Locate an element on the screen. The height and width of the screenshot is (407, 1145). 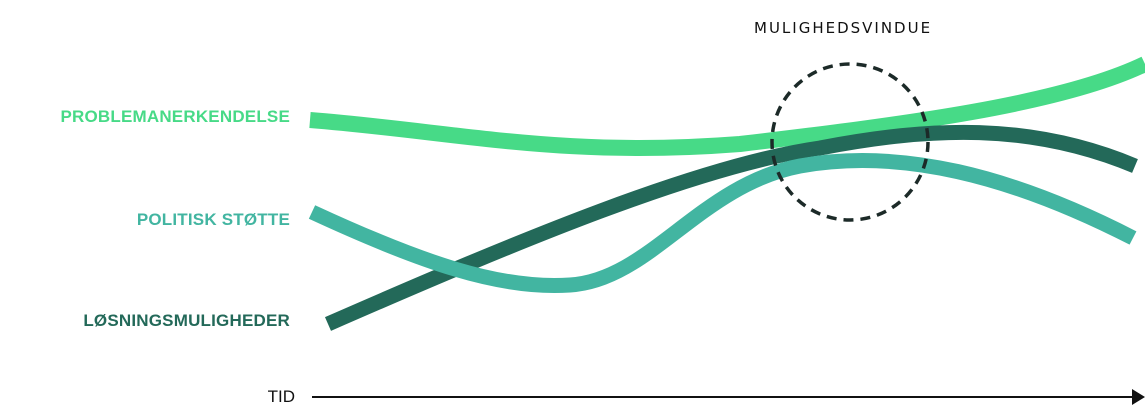
window-label: MULIGHEDSVINDUE is located at coordinates (843, 28).